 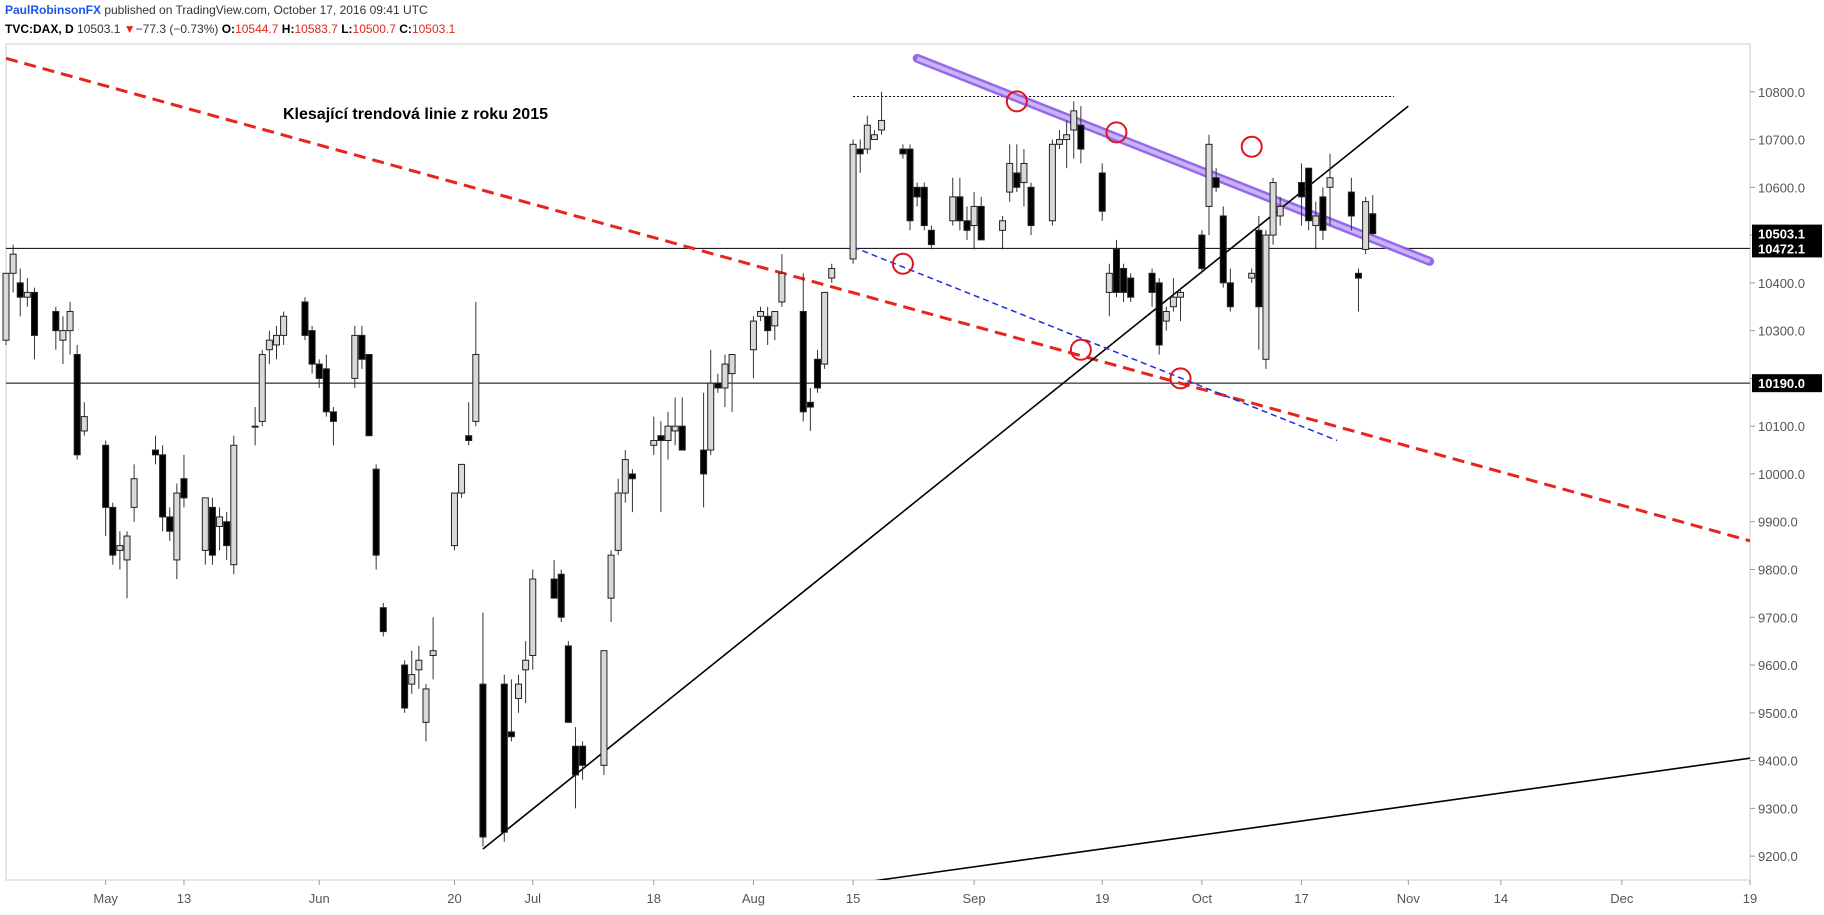 I want to click on x-tick-label: 19, so click(x=1750, y=898).